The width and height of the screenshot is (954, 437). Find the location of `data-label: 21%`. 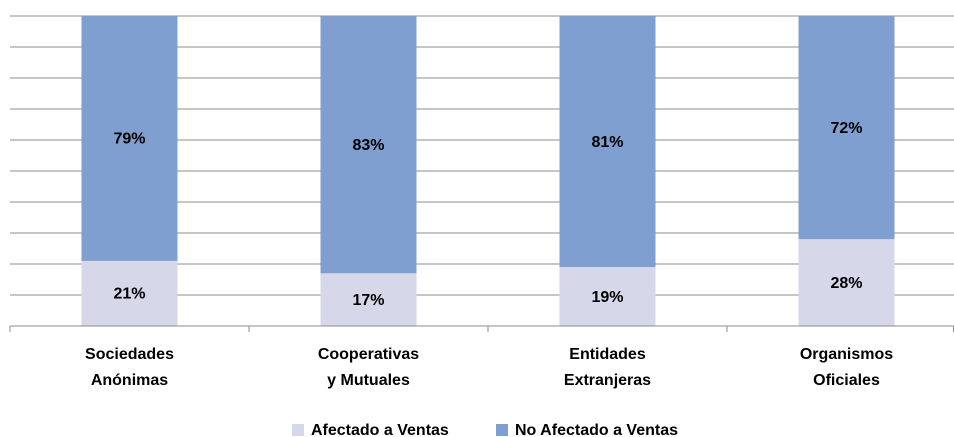

data-label: 21% is located at coordinates (129, 294).